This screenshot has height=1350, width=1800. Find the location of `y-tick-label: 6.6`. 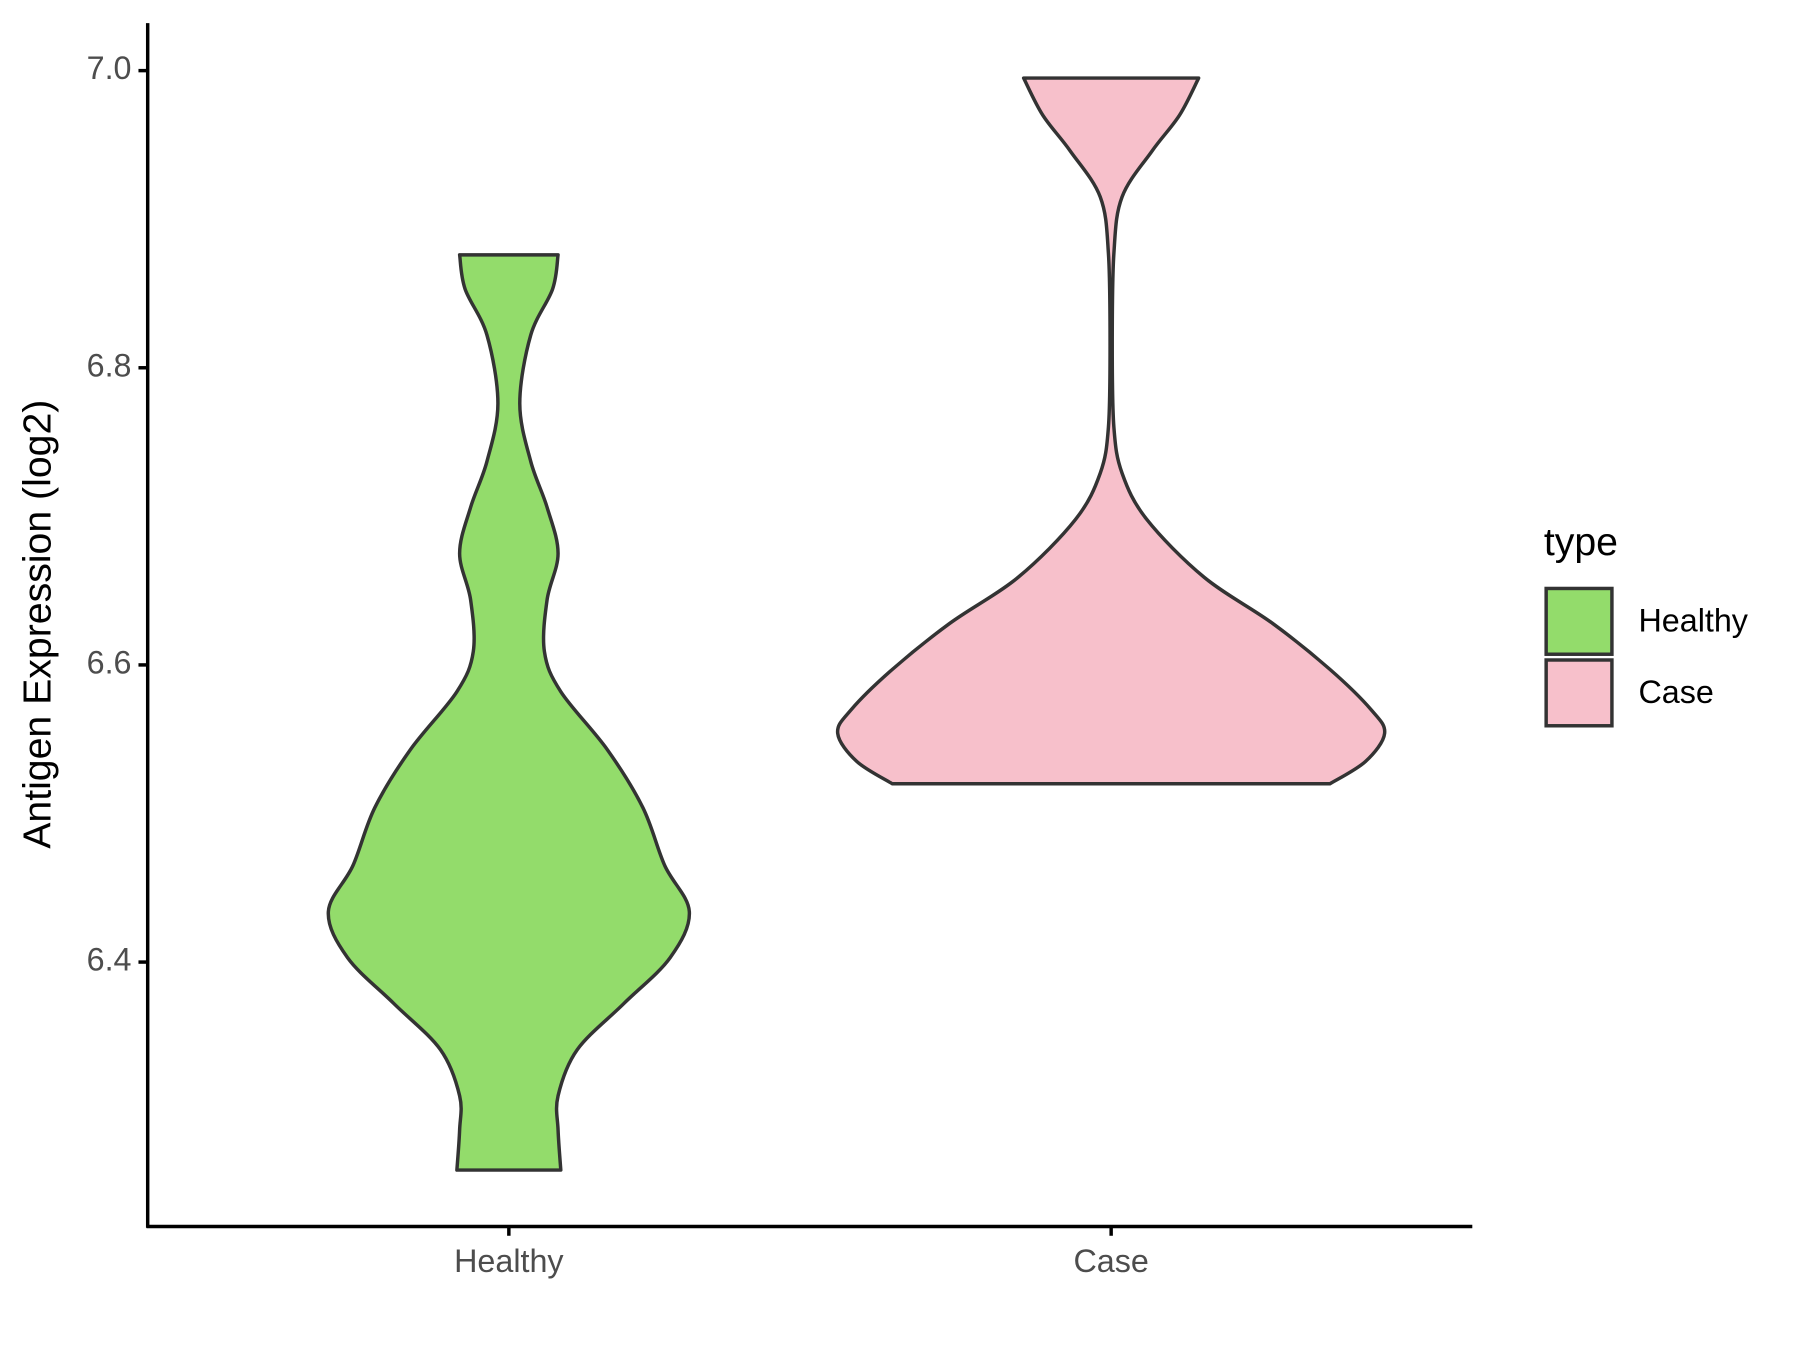

y-tick-label: 6.6 is located at coordinates (109, 662).